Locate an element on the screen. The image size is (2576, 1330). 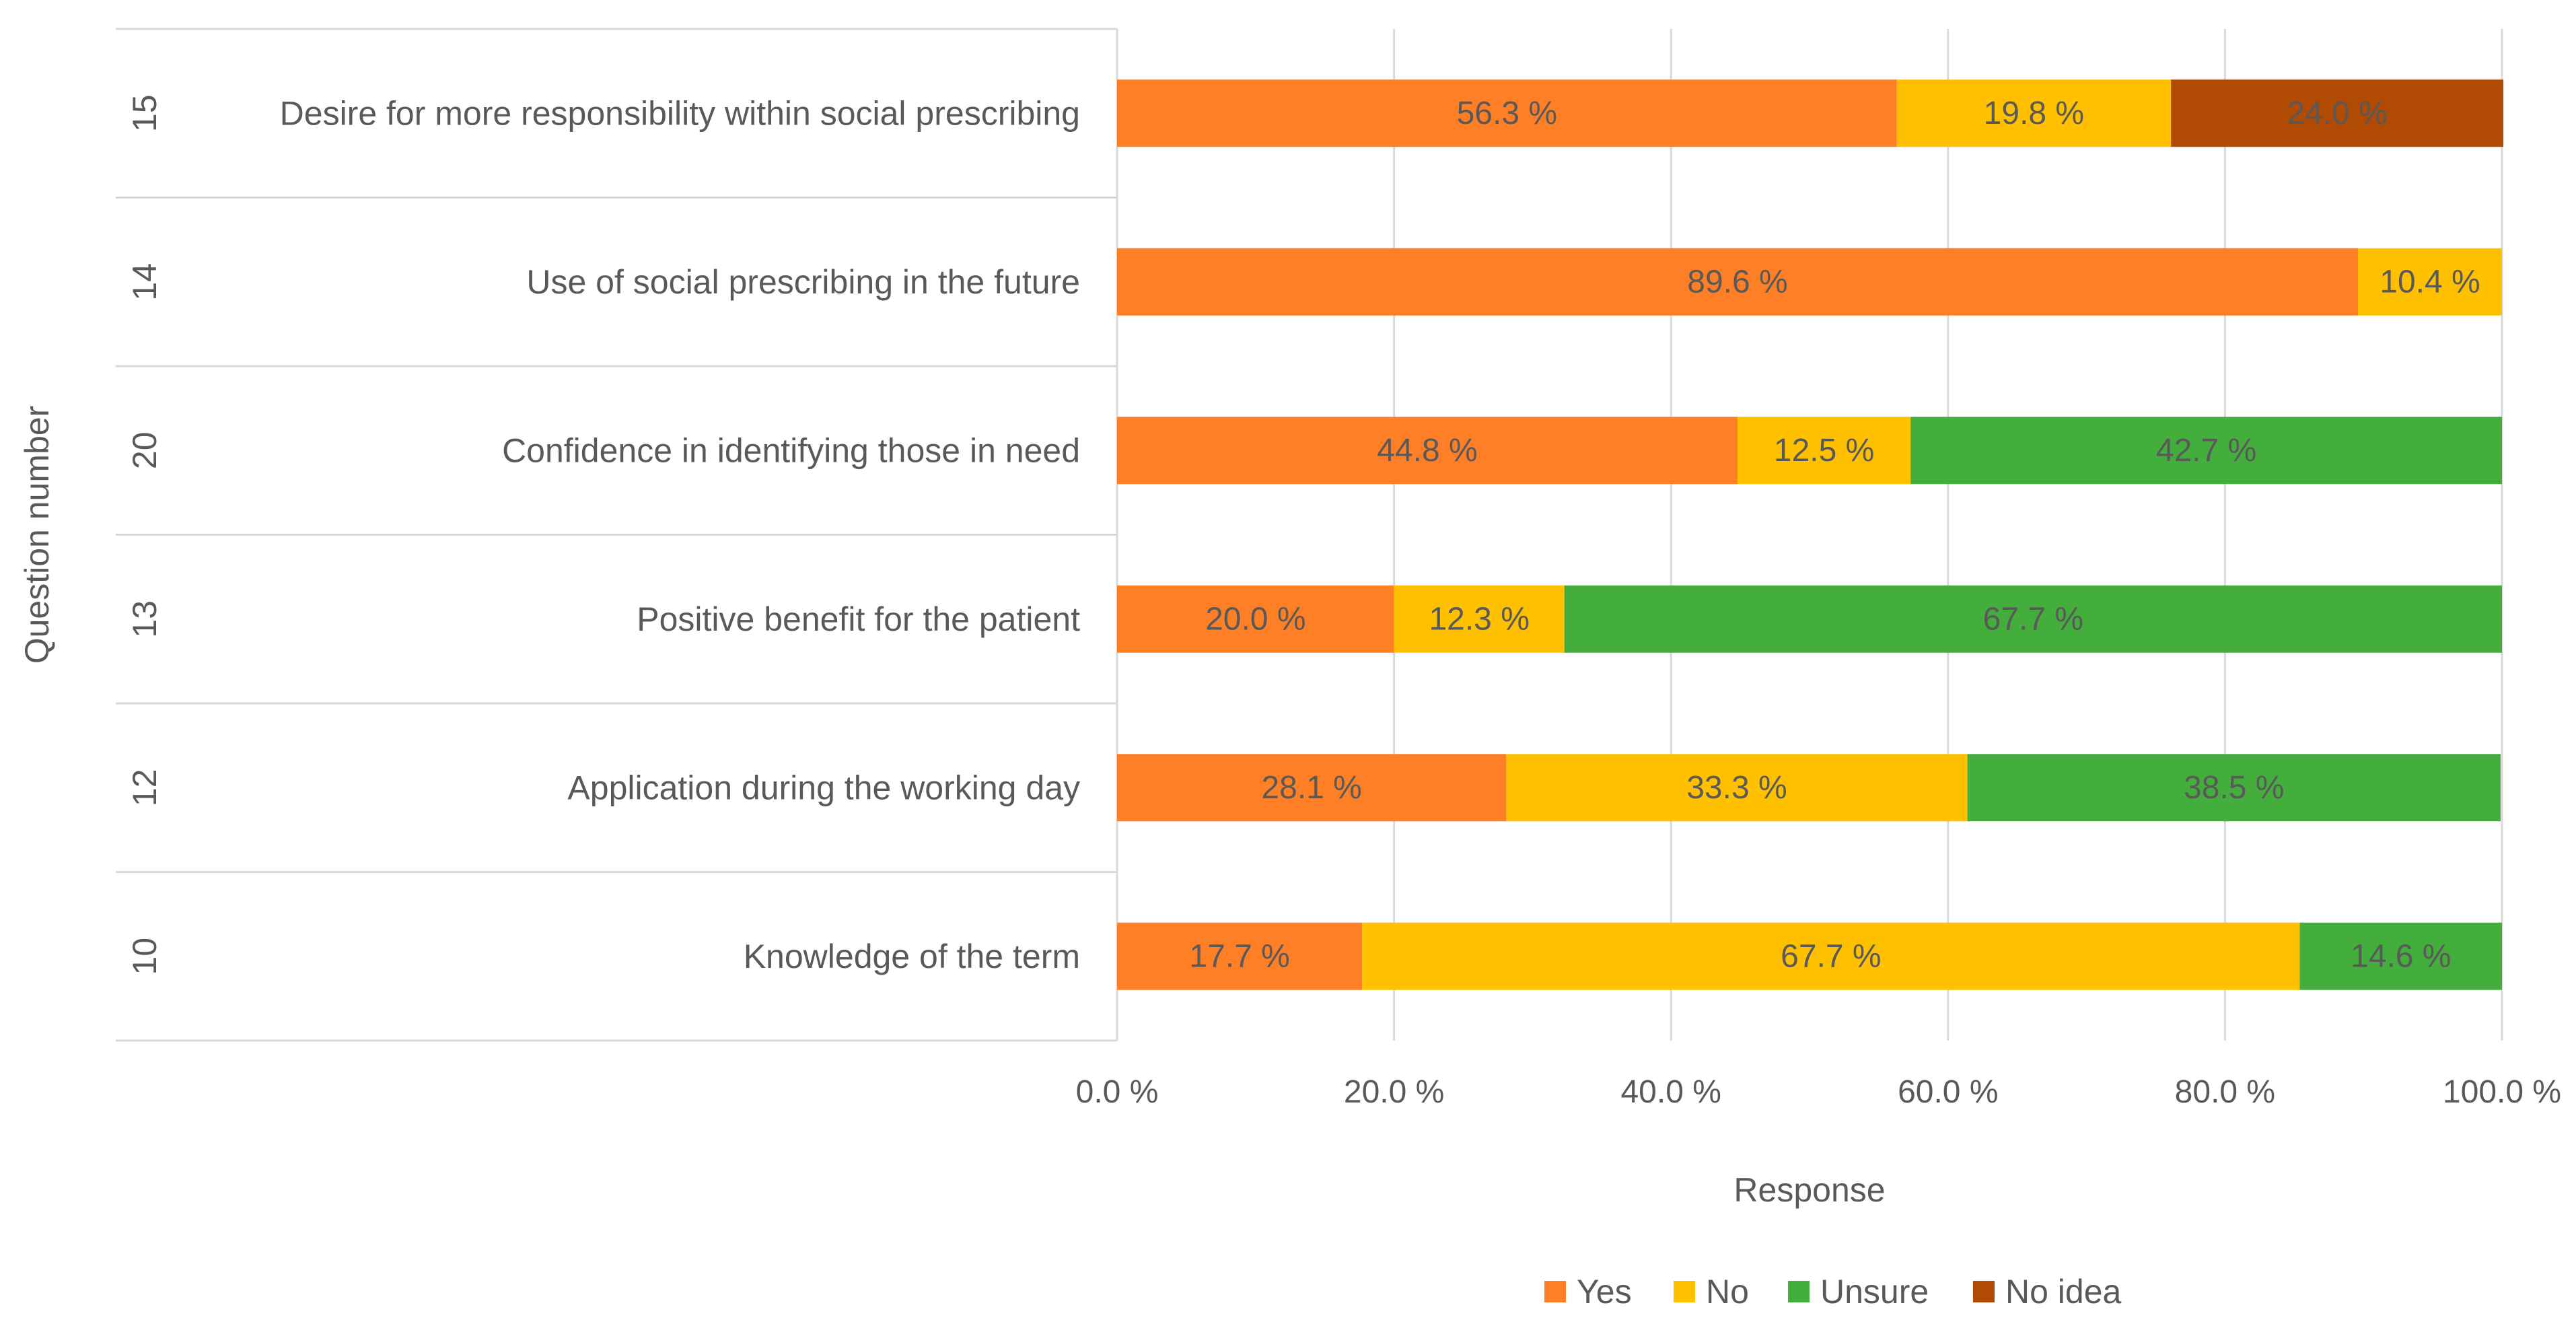
data-label: 89.6 % is located at coordinates (1737, 282).